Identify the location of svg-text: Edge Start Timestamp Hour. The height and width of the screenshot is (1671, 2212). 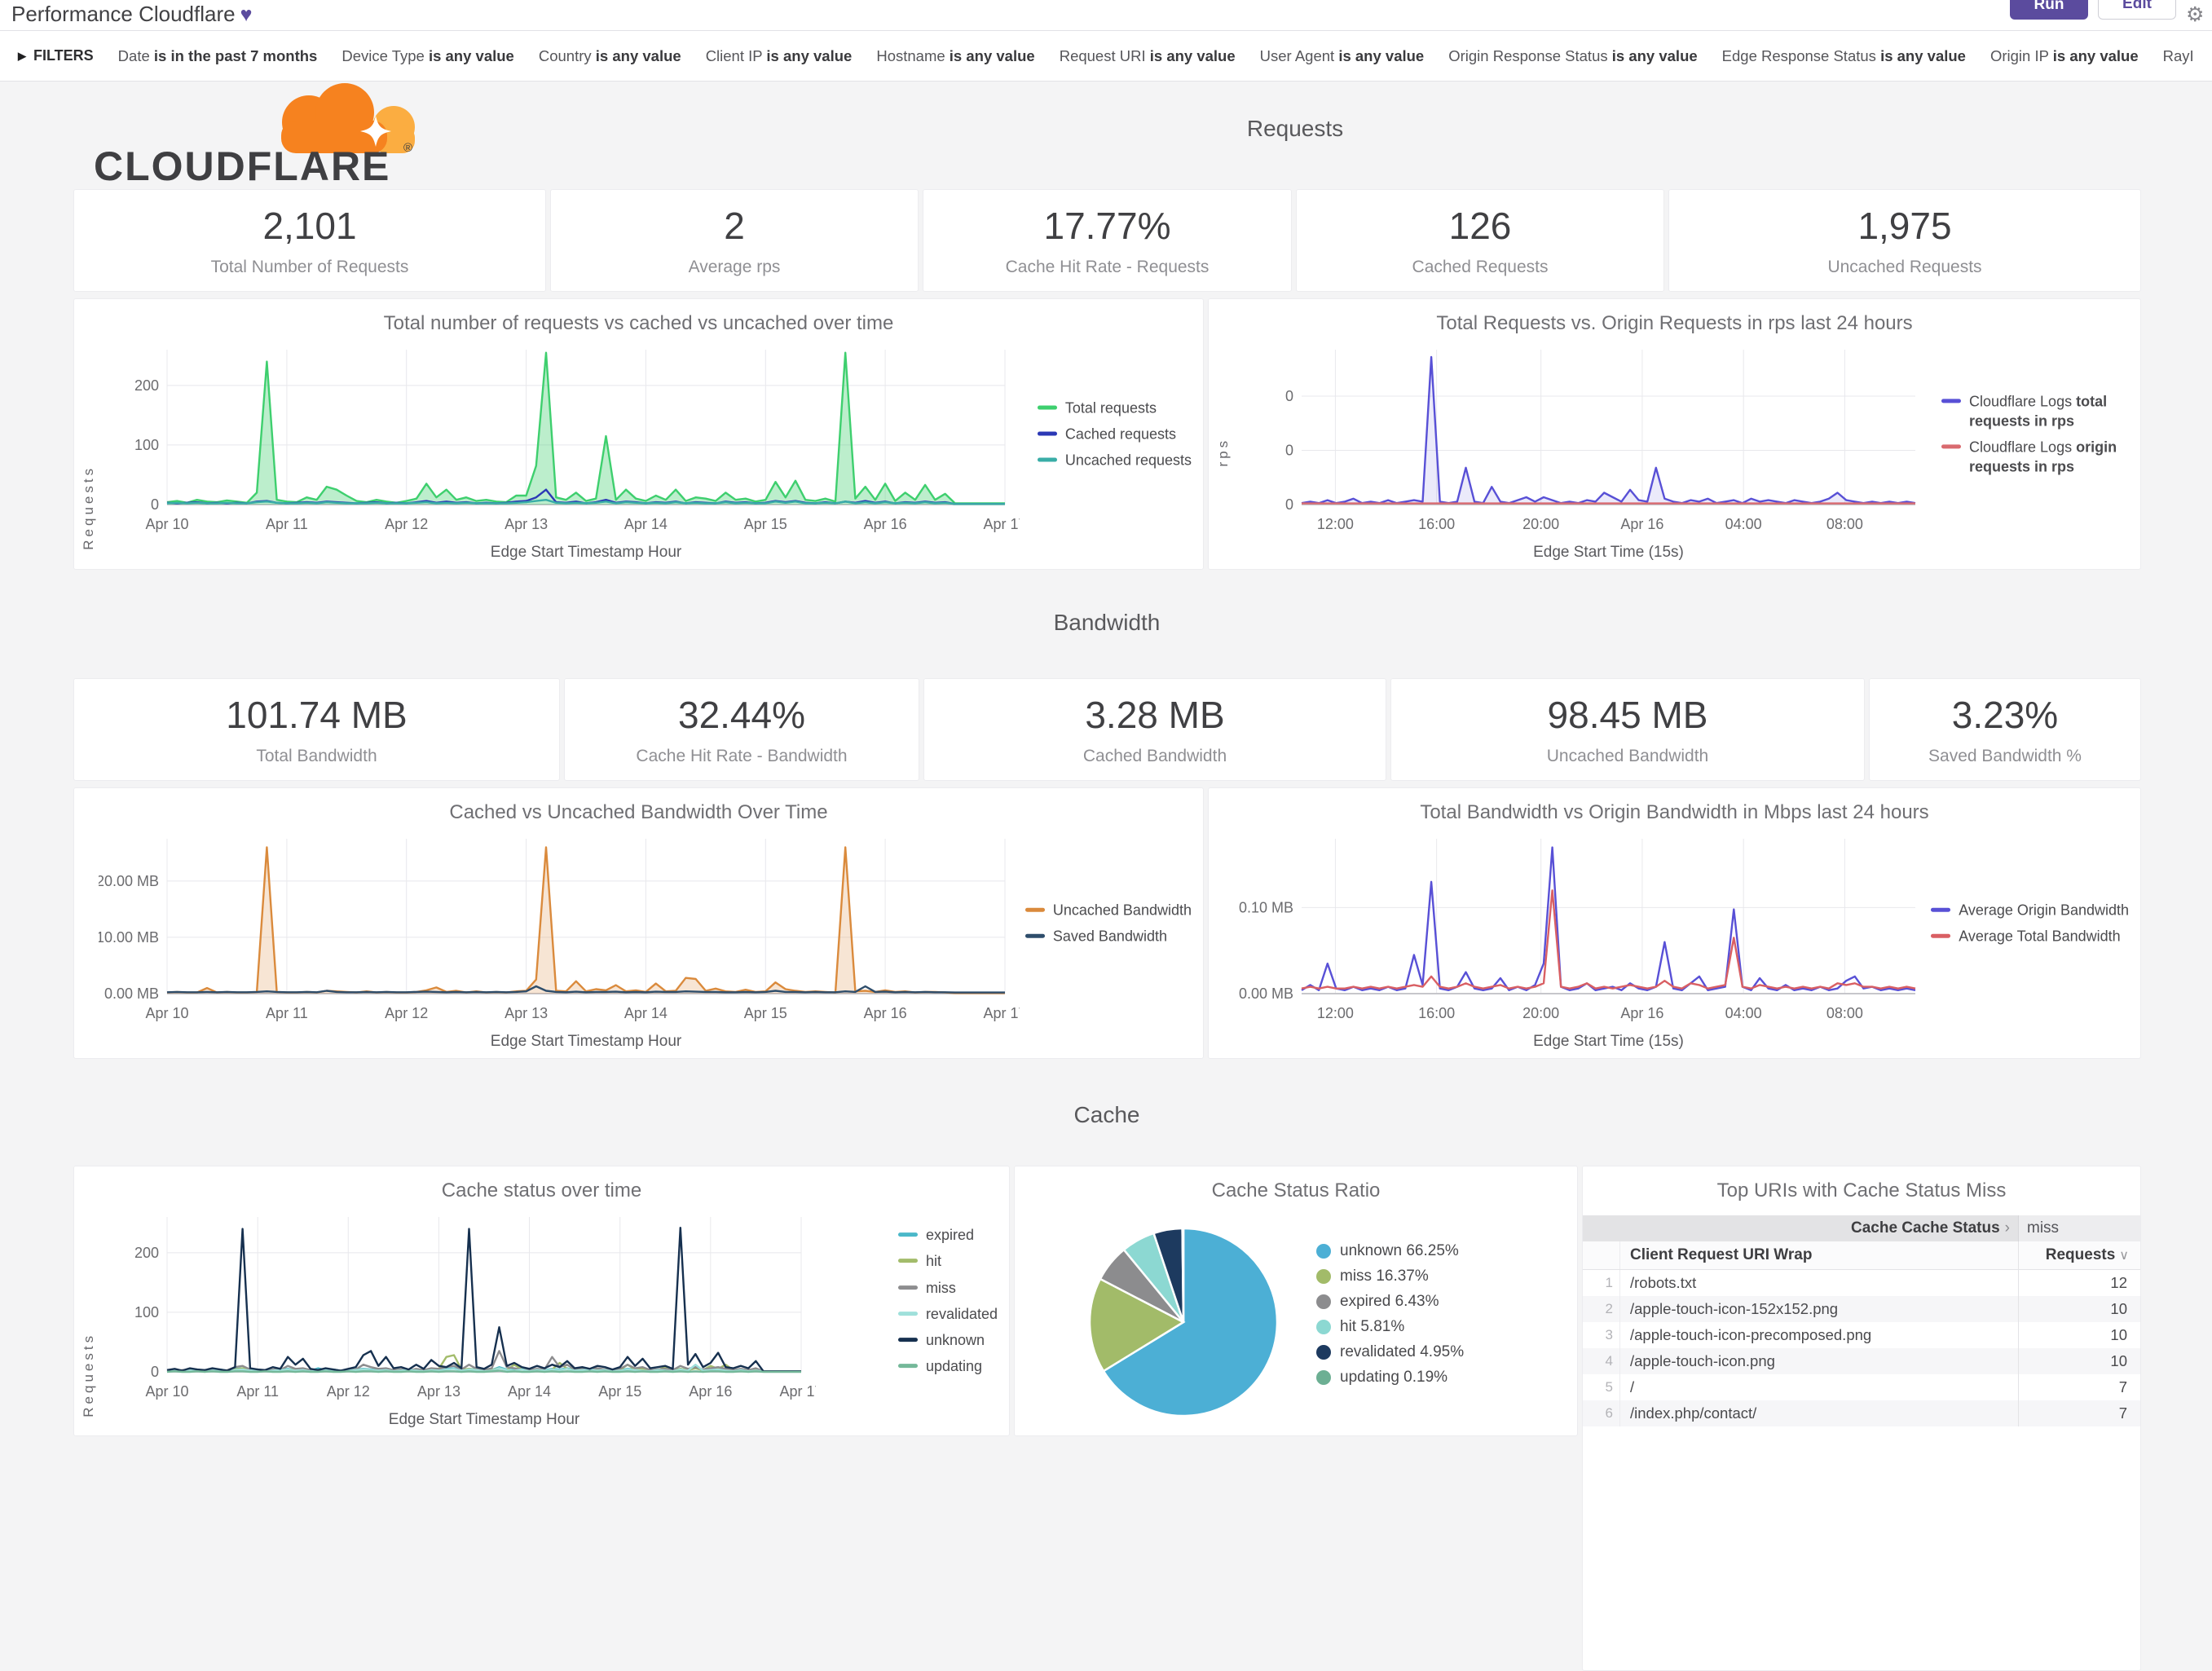
(484, 1419).